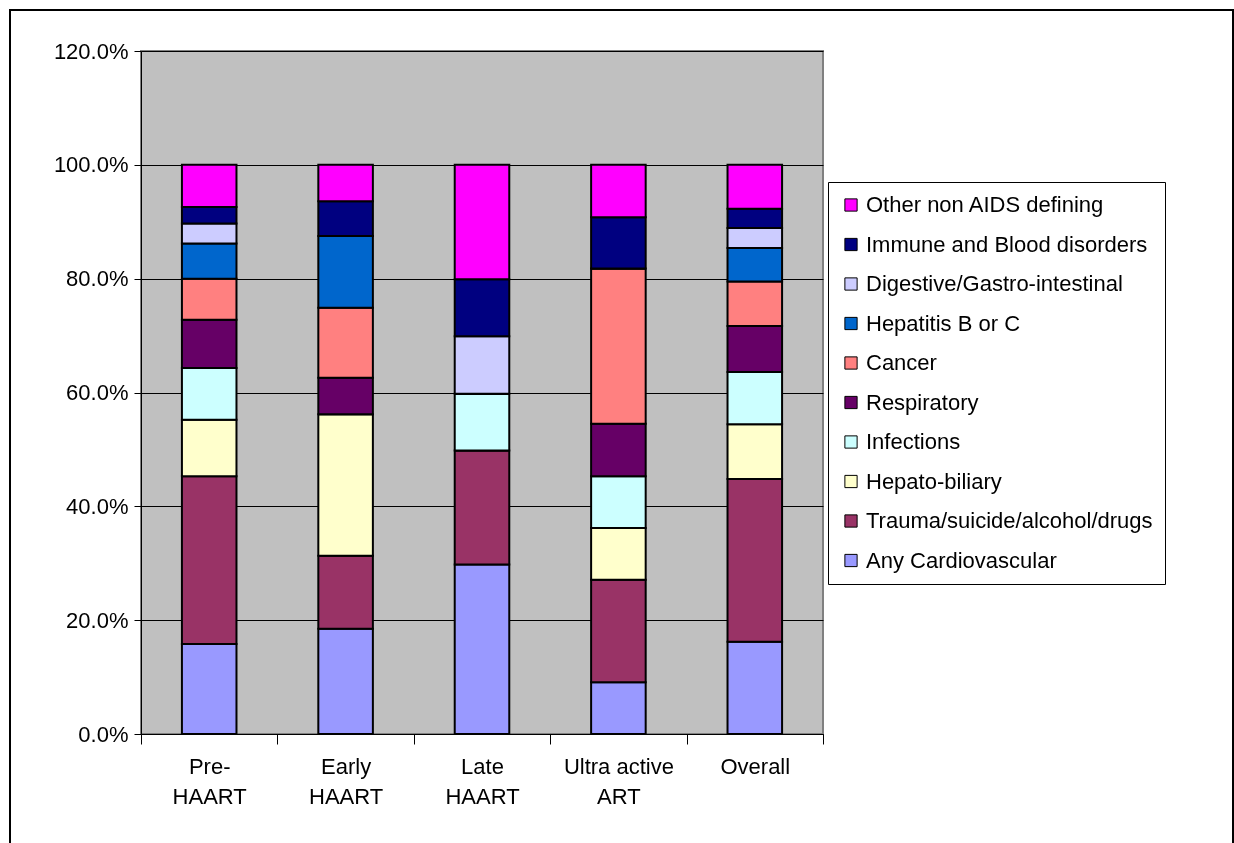  I want to click on y-tick-label: 120.0%, so click(91, 51).